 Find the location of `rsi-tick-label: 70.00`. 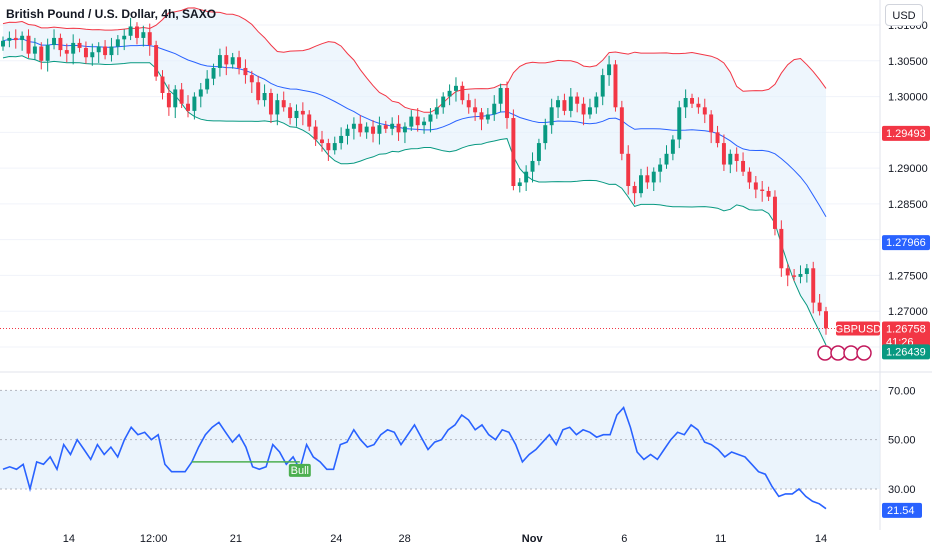

rsi-tick-label: 70.00 is located at coordinates (902, 391).